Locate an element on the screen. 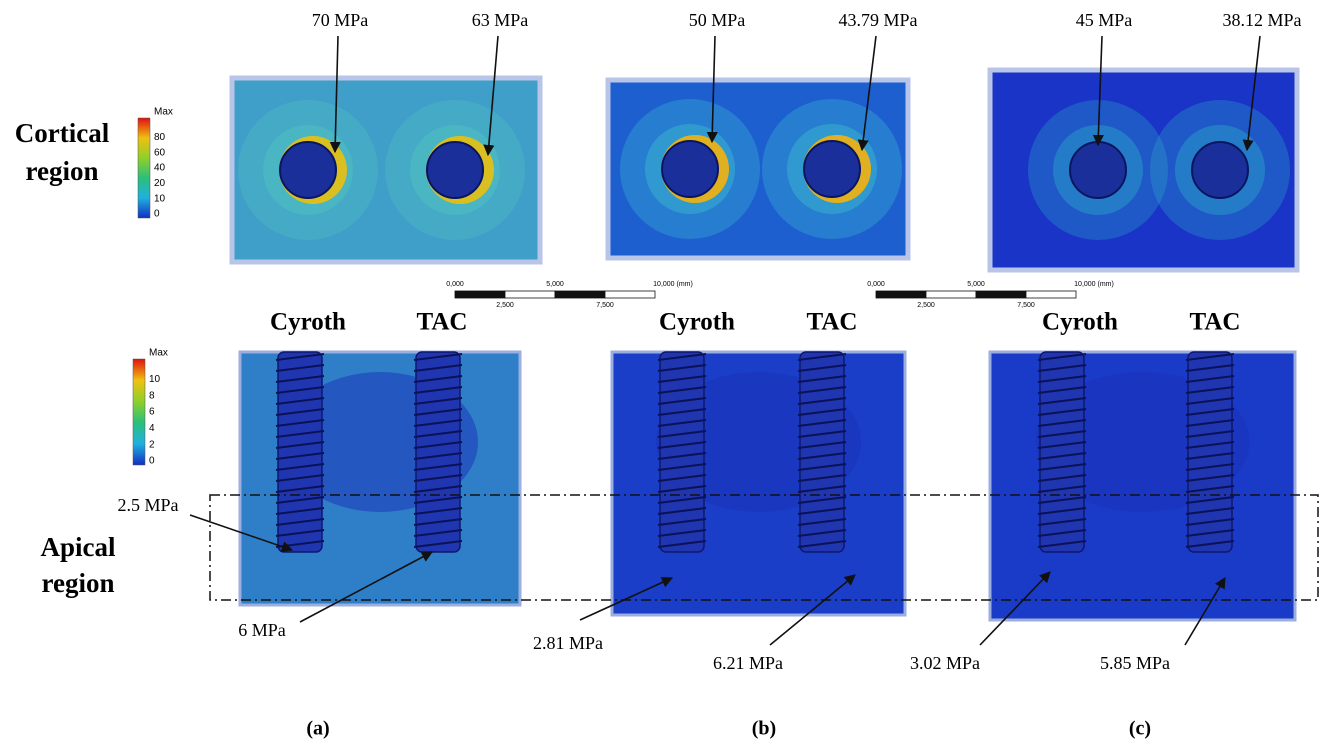 The width and height of the screenshot is (1327, 747). stress-annotation: 6 MPa is located at coordinates (262, 630).